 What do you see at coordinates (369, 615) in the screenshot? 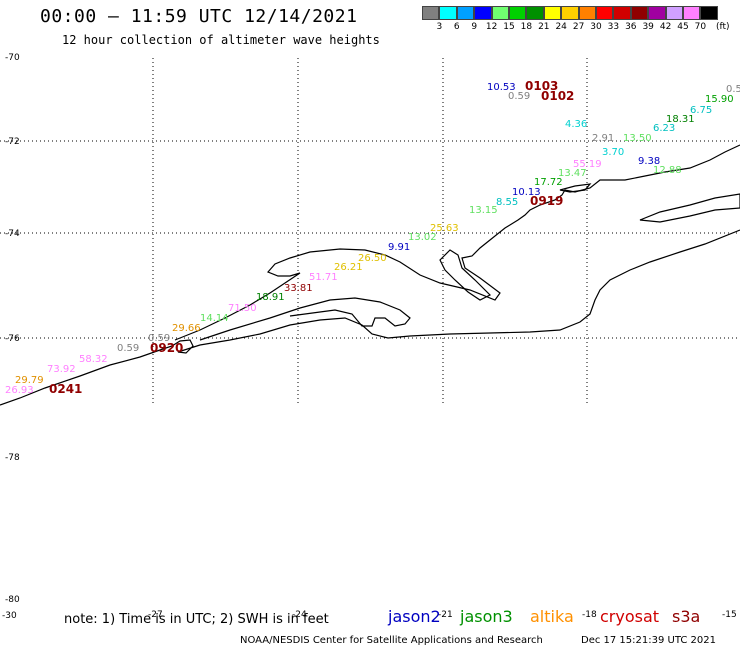
I see `lon-labels: -30 -27 -24 -21 -18 -15` at bounding box center [369, 615].